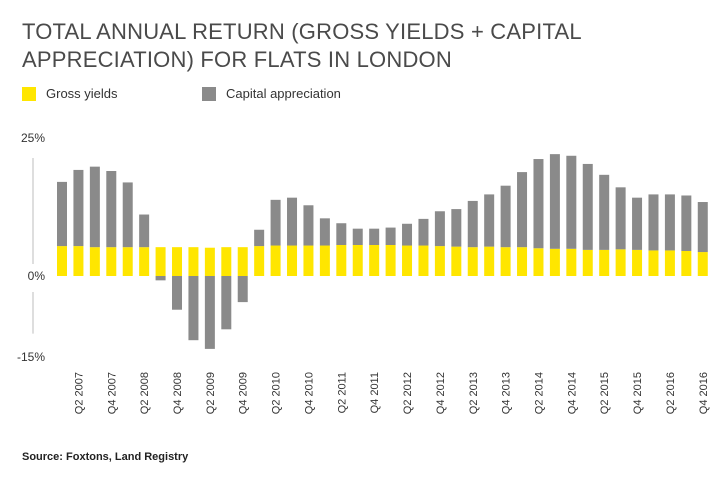 This screenshot has height=480, width=720. I want to click on x-tick-label: Q2 2012, so click(408, 393).